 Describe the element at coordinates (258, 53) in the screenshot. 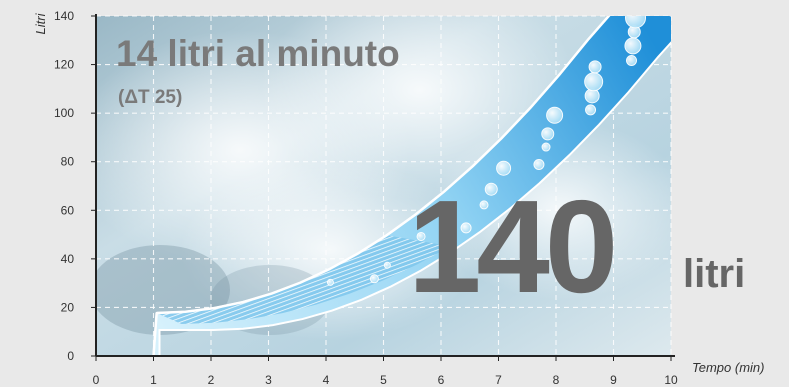

I see `chart-title: 14 litri al minuto` at that location.